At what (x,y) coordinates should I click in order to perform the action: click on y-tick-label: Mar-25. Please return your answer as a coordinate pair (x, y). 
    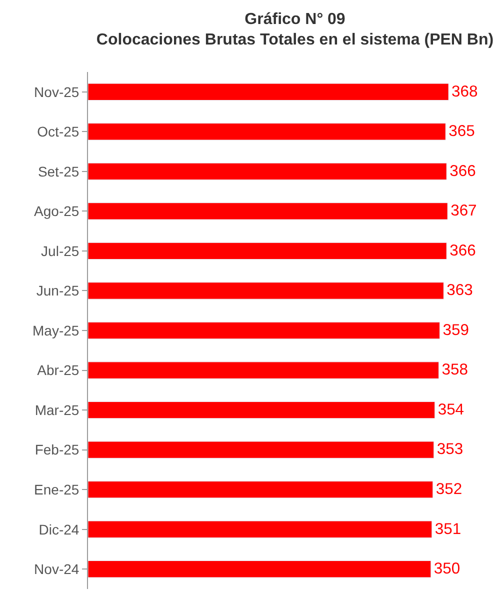
    Looking at the image, I should click on (57, 410).